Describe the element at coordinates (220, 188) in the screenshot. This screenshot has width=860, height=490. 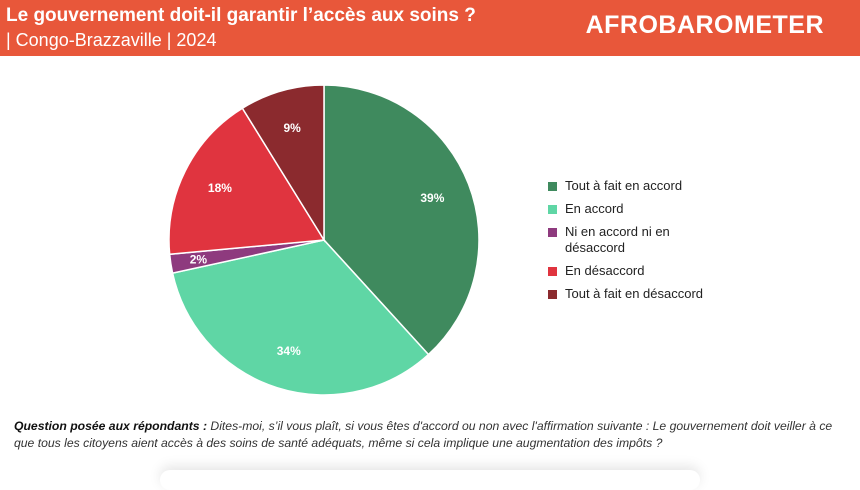
I see `slice-label: 18%` at that location.